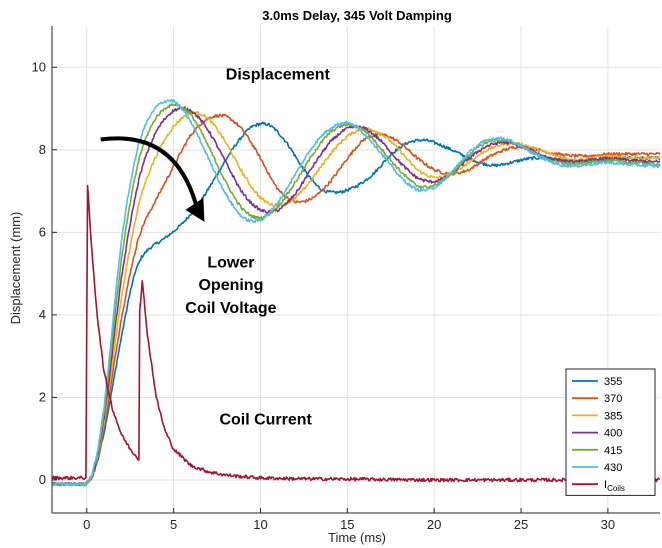 This screenshot has height=548, width=662. What do you see at coordinates (195, 209) in the screenshot?
I see `curved-arrow-head` at bounding box center [195, 209].